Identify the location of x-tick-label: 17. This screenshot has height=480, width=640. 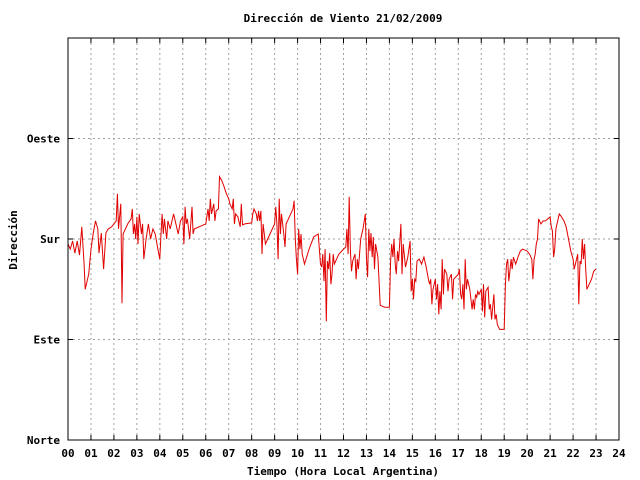
(458, 453).